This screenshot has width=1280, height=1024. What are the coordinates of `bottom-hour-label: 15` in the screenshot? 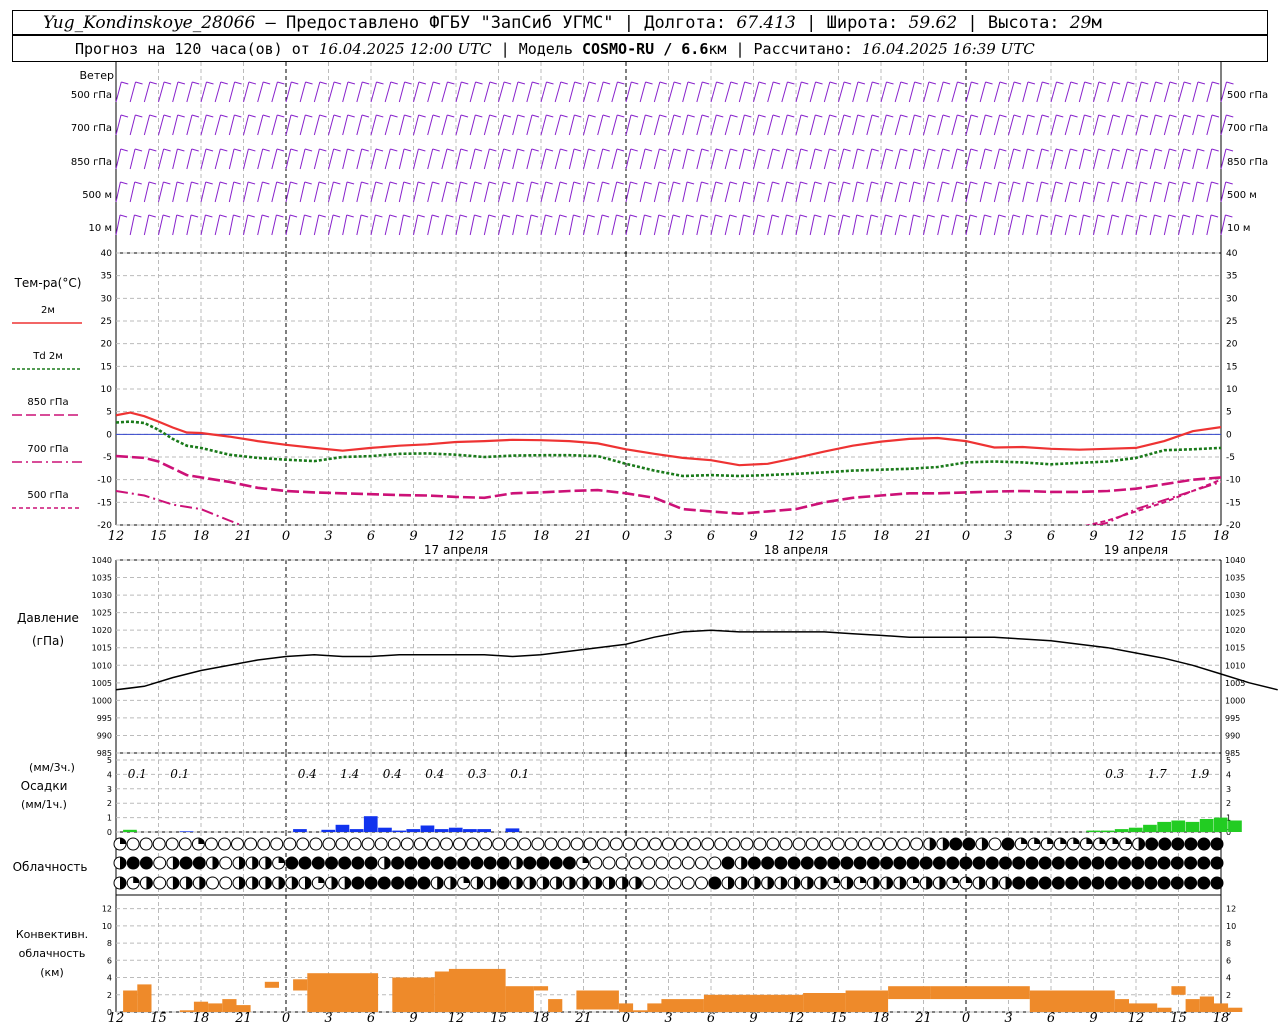 It's located at (838, 1017).